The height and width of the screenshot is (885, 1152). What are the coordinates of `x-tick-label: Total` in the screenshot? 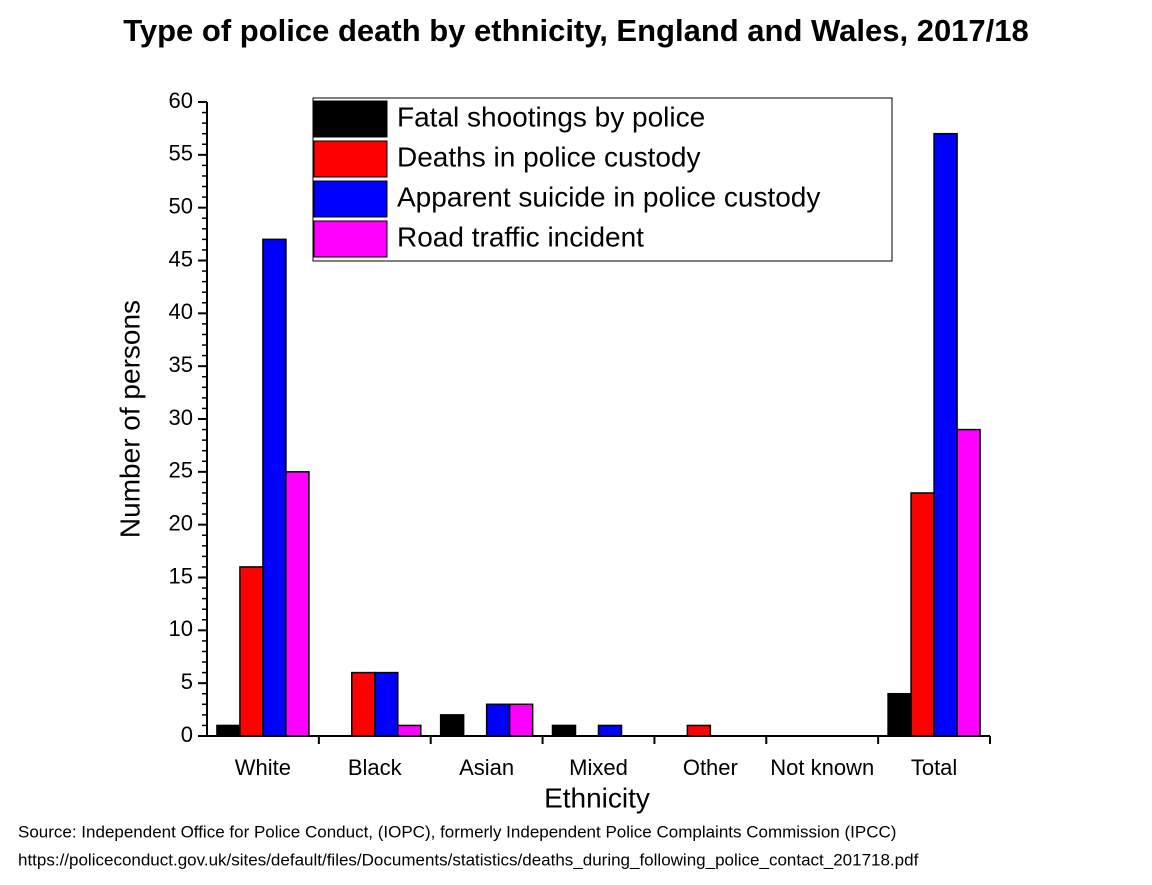 It's located at (934, 767).